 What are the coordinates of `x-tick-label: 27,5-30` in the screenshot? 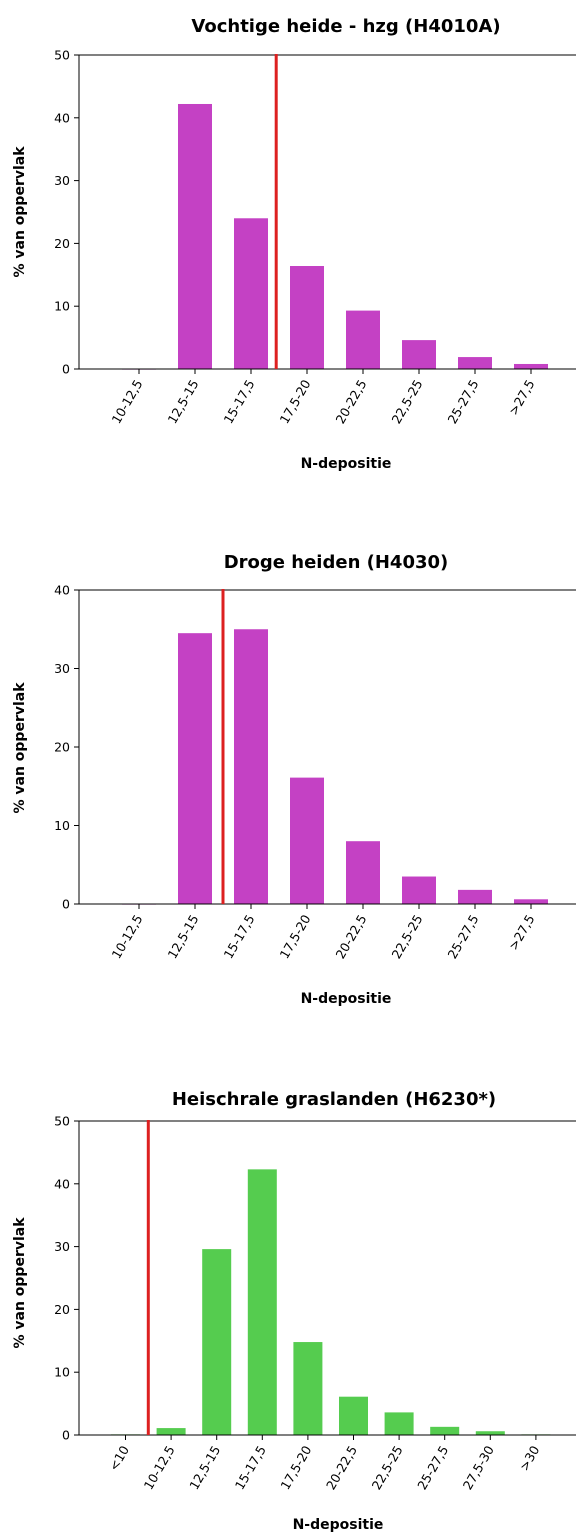 It's located at (478, 1467).